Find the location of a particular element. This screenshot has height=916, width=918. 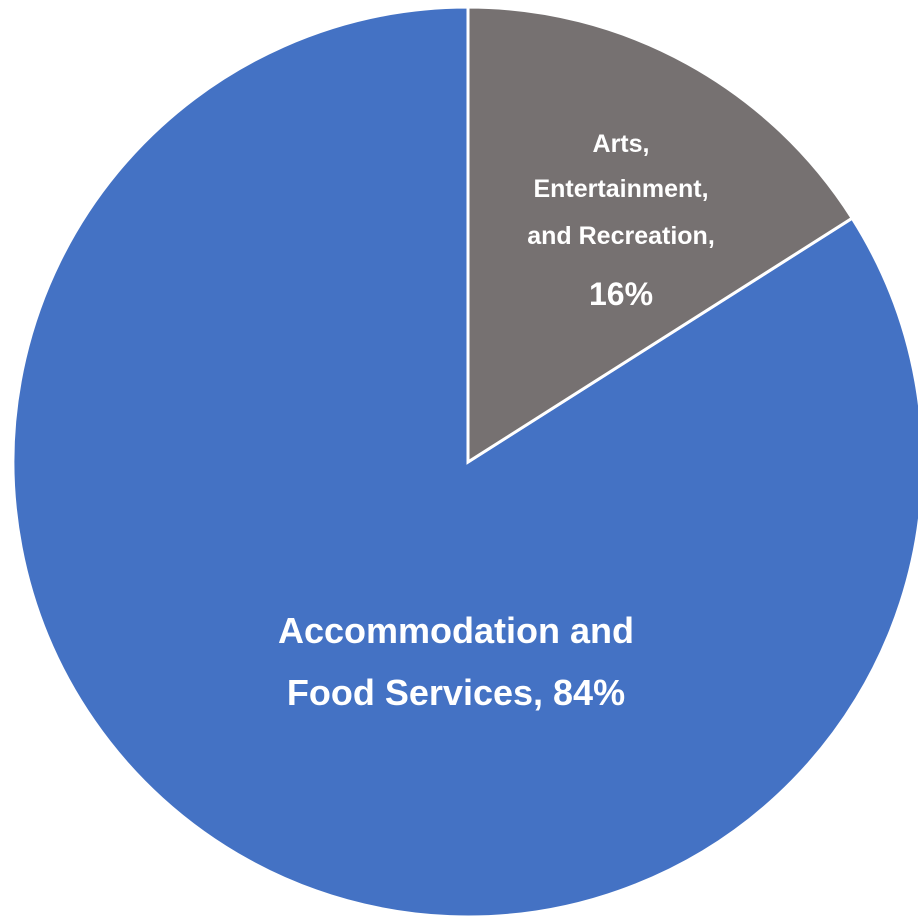

label-arts-percent: 16% is located at coordinates (621, 294).